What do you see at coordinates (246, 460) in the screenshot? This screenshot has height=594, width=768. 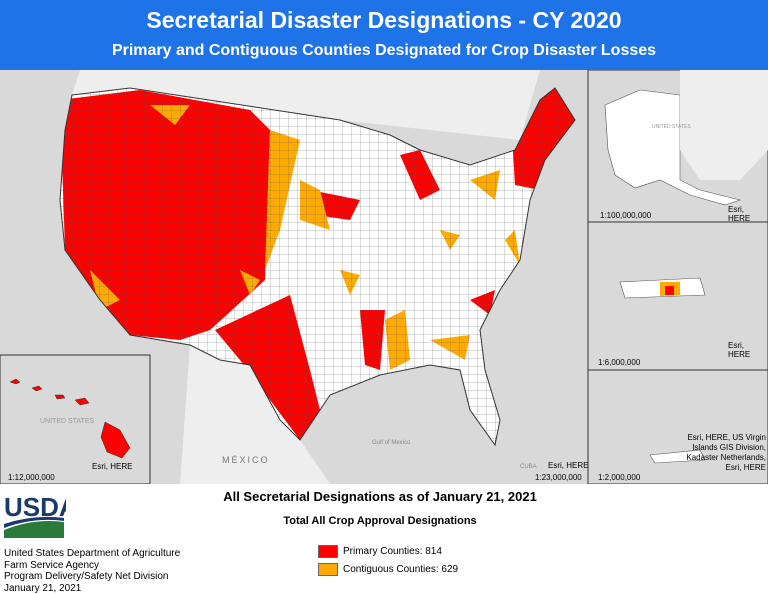 I see `map-label: MÉXICO` at bounding box center [246, 460].